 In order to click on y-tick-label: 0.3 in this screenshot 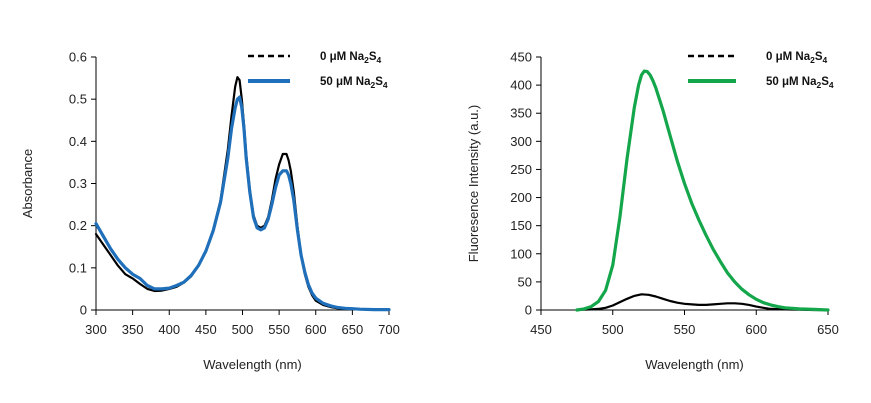, I will do `click(78, 183)`.